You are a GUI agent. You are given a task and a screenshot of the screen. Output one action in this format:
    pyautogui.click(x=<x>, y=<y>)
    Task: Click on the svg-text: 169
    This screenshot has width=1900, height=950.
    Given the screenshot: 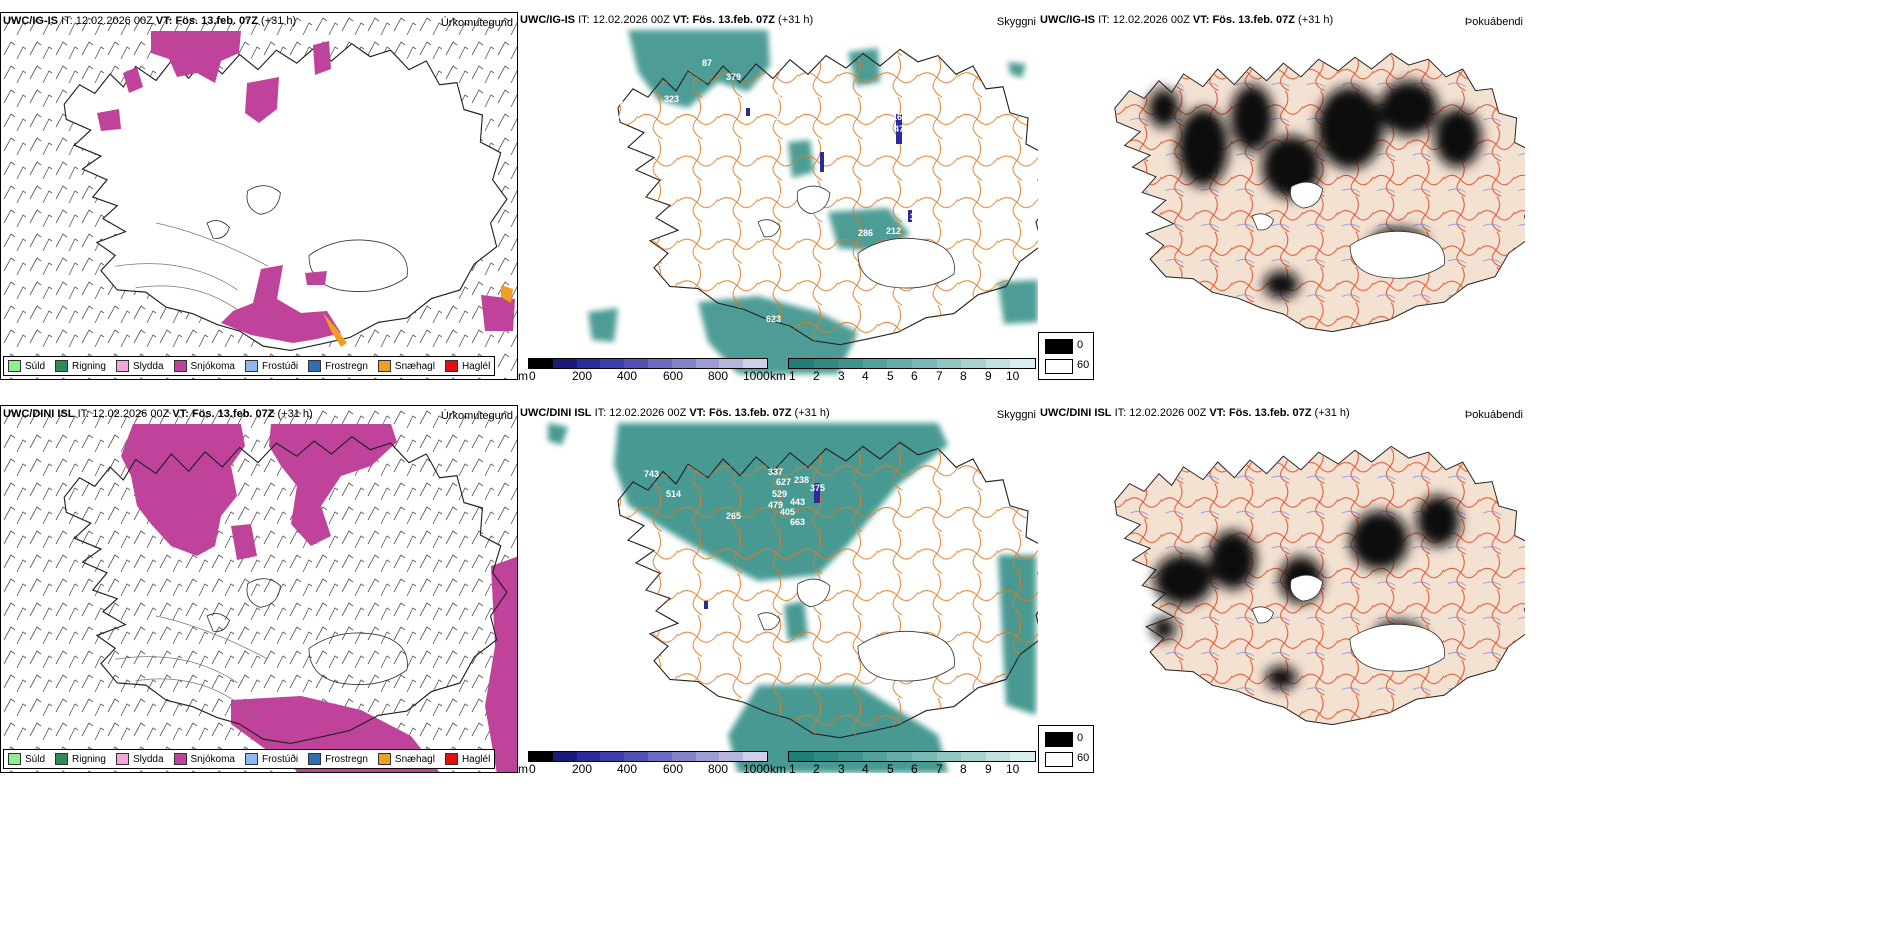 What is the action you would take?
    pyautogui.click(x=899, y=117)
    